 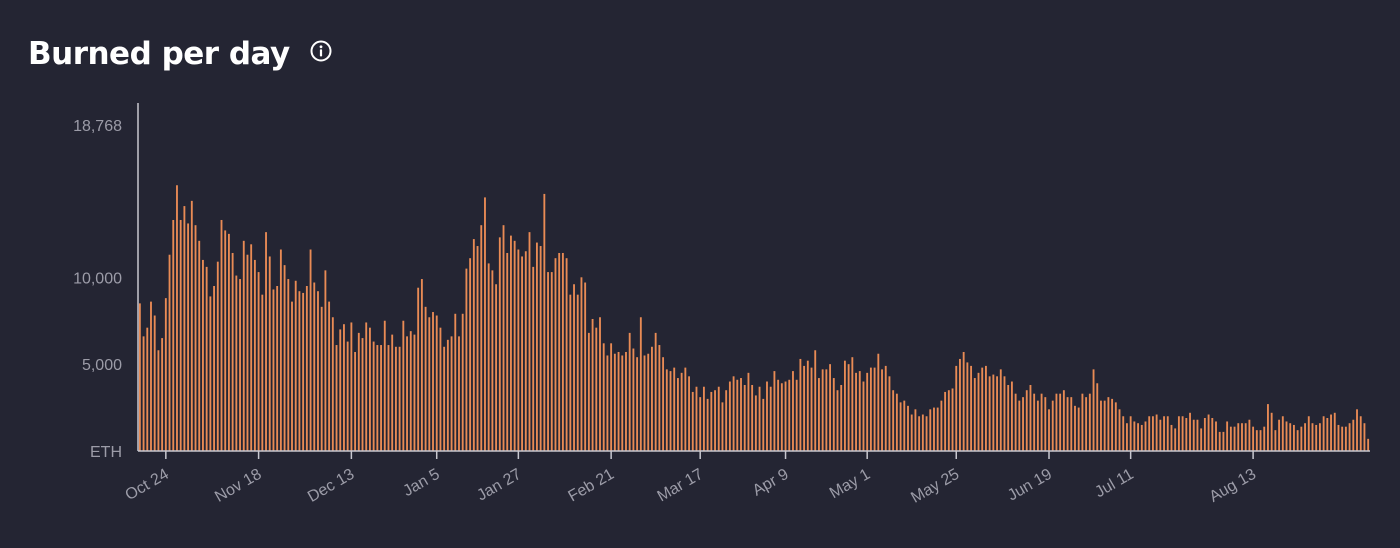 What do you see at coordinates (321, 51) in the screenshot?
I see `info-circle-icon` at bounding box center [321, 51].